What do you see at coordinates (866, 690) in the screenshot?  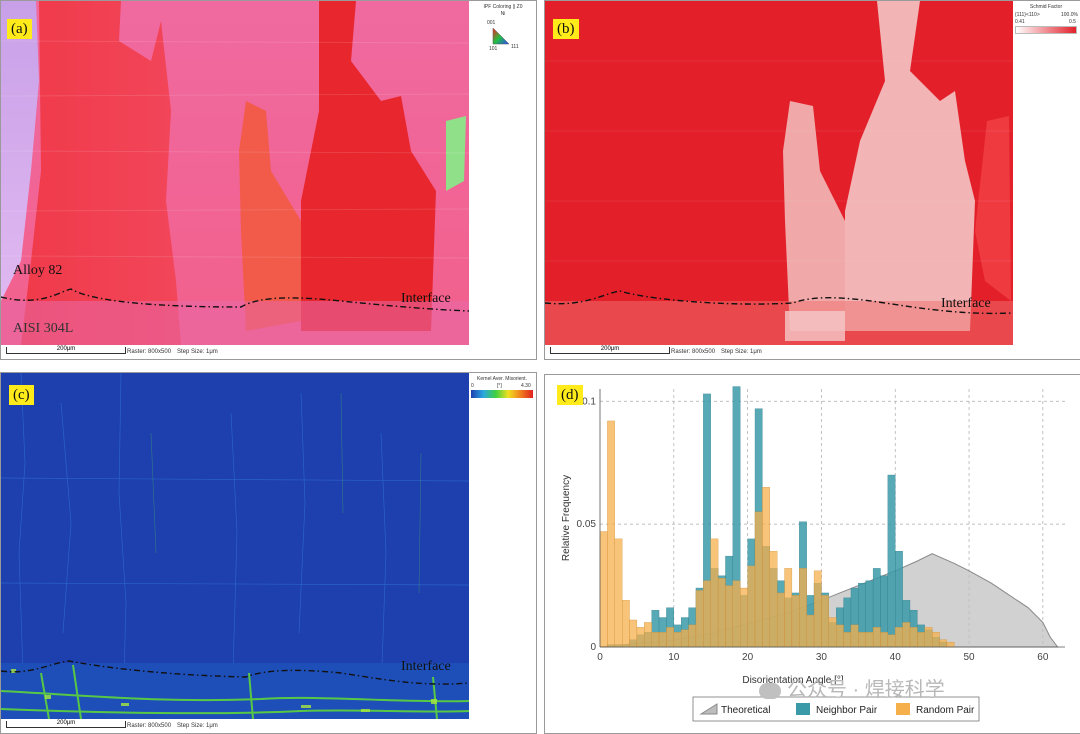 I see `watermark-text: 公众号 · 焊接科学` at bounding box center [866, 690].